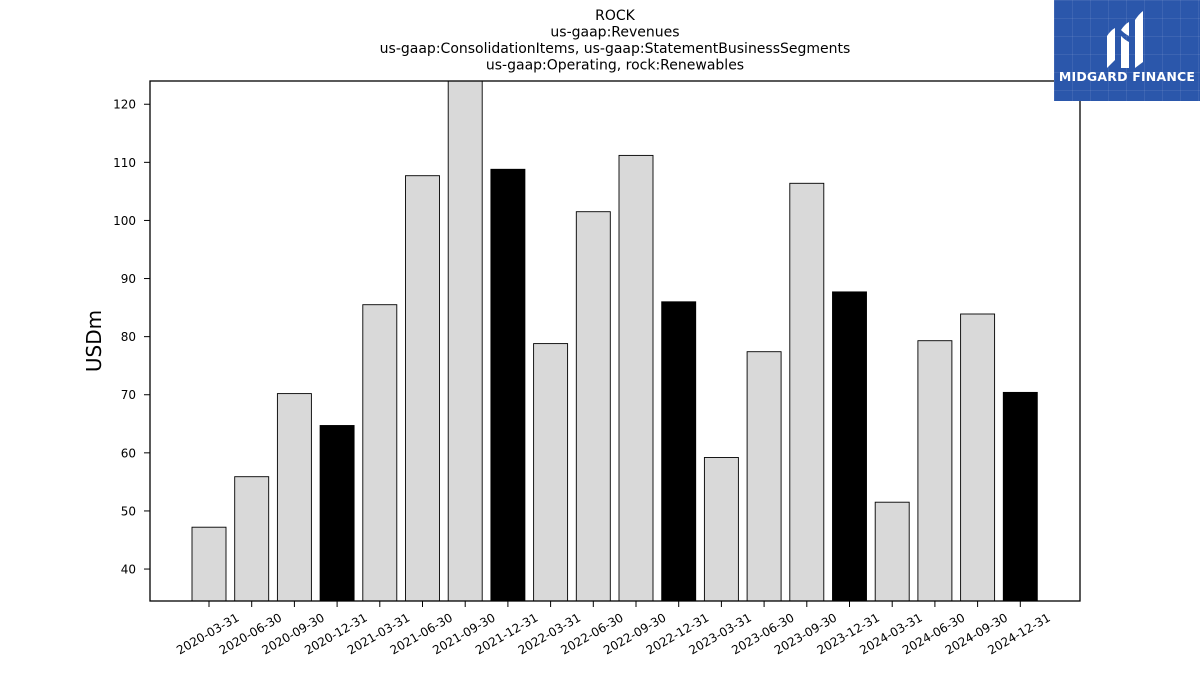 Image resolution: width=1200 pixels, height=675 pixels. I want to click on y-tick-label-100: 100, so click(124, 221).